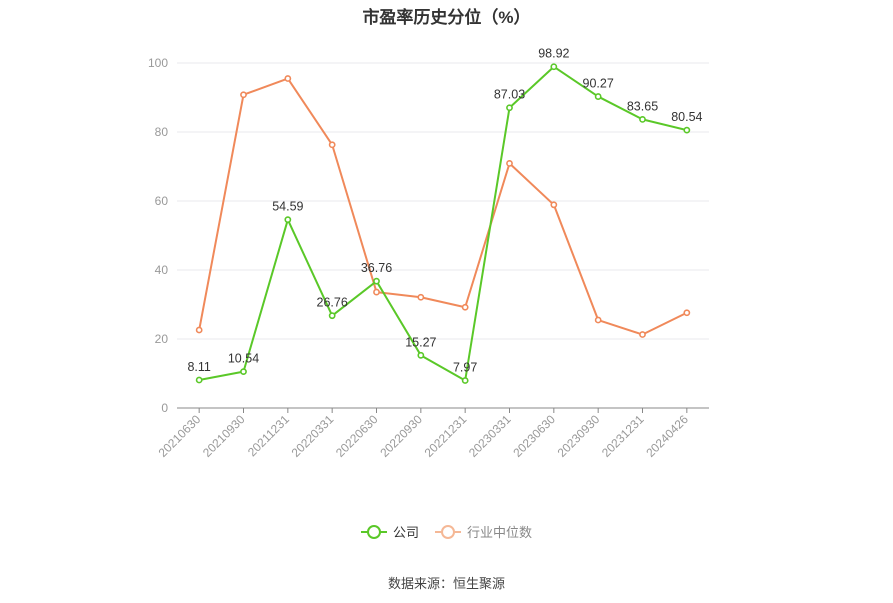  I want to click on y-tick-label: 80, so click(162, 132).